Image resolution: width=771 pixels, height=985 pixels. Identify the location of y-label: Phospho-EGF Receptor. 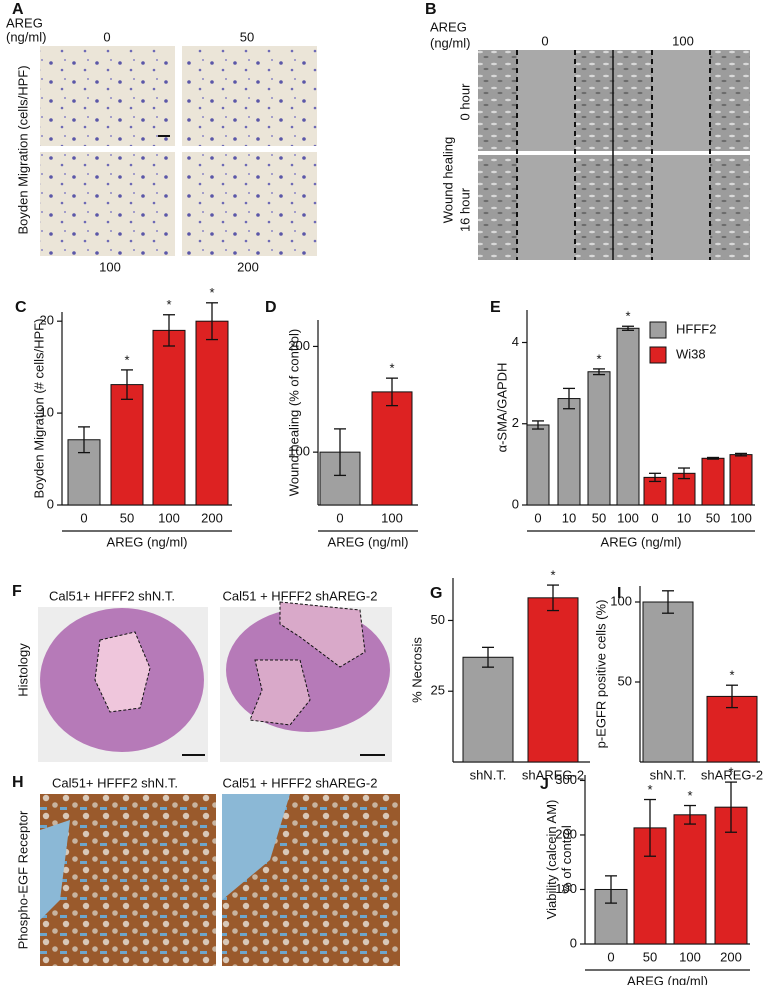
(22, 879).